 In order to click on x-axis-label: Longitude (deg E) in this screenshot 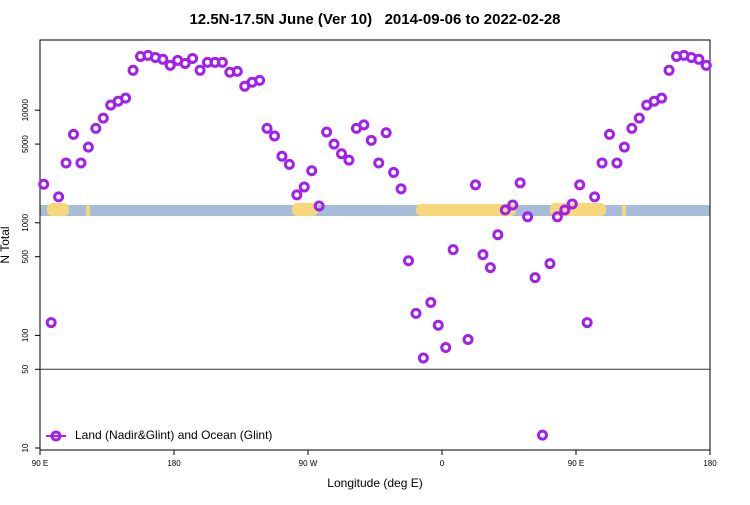, I will do `click(374, 483)`.